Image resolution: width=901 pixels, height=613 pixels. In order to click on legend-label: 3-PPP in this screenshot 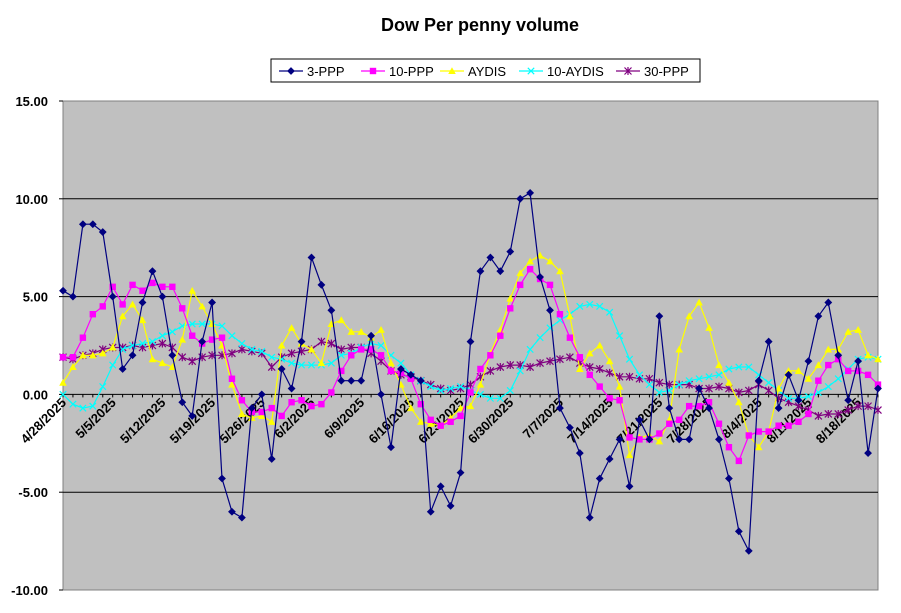, I will do `click(326, 71)`.